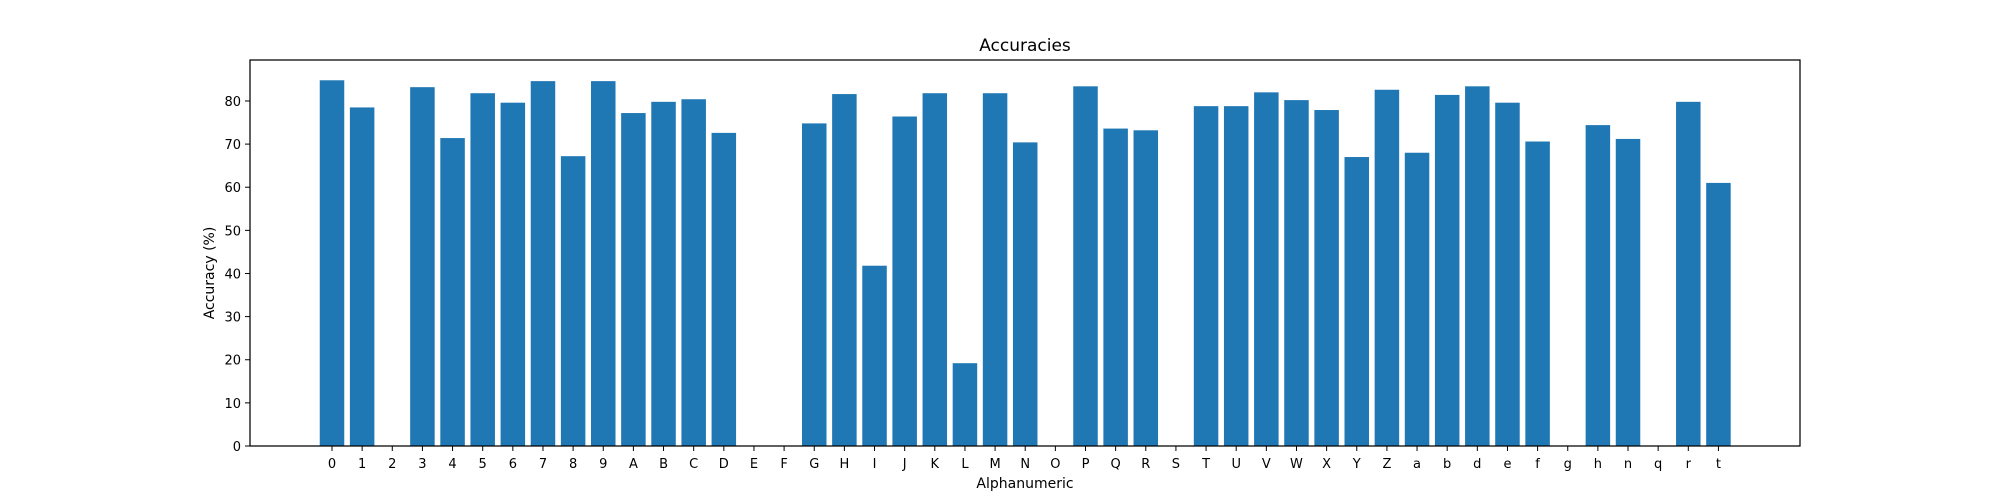 This screenshot has width=2000, height=504. What do you see at coordinates (1236, 276) in the screenshot?
I see `bar-U` at bounding box center [1236, 276].